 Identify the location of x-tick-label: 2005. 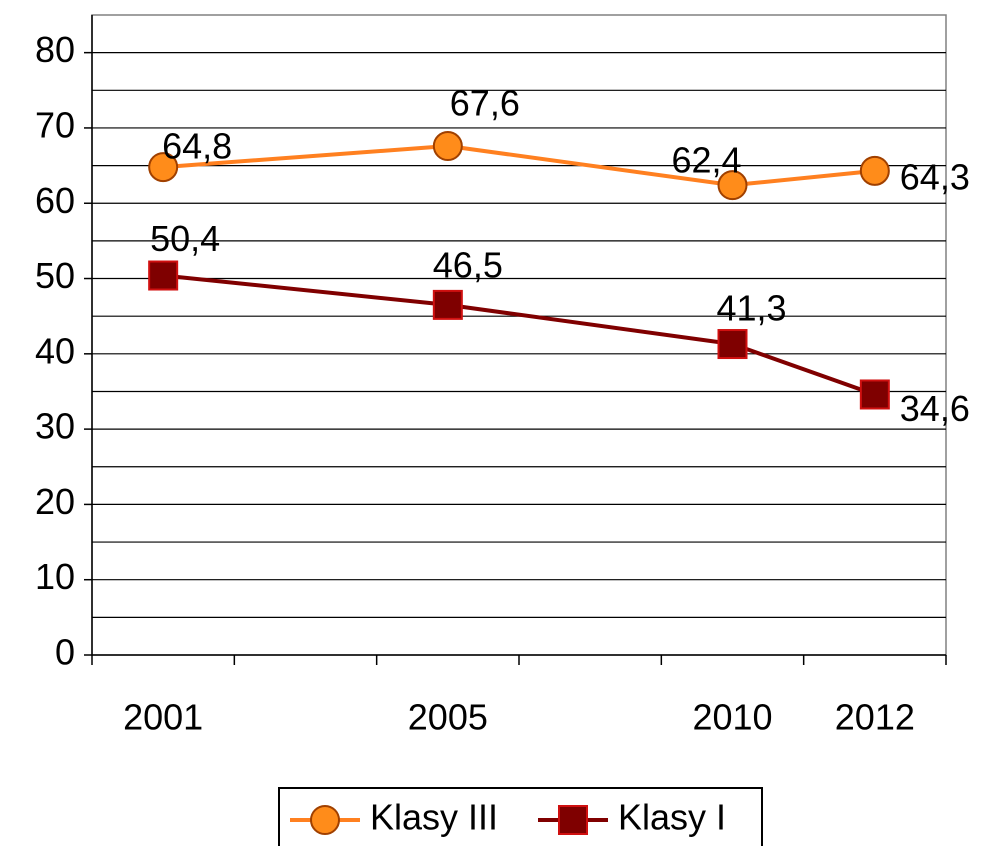
(448, 717).